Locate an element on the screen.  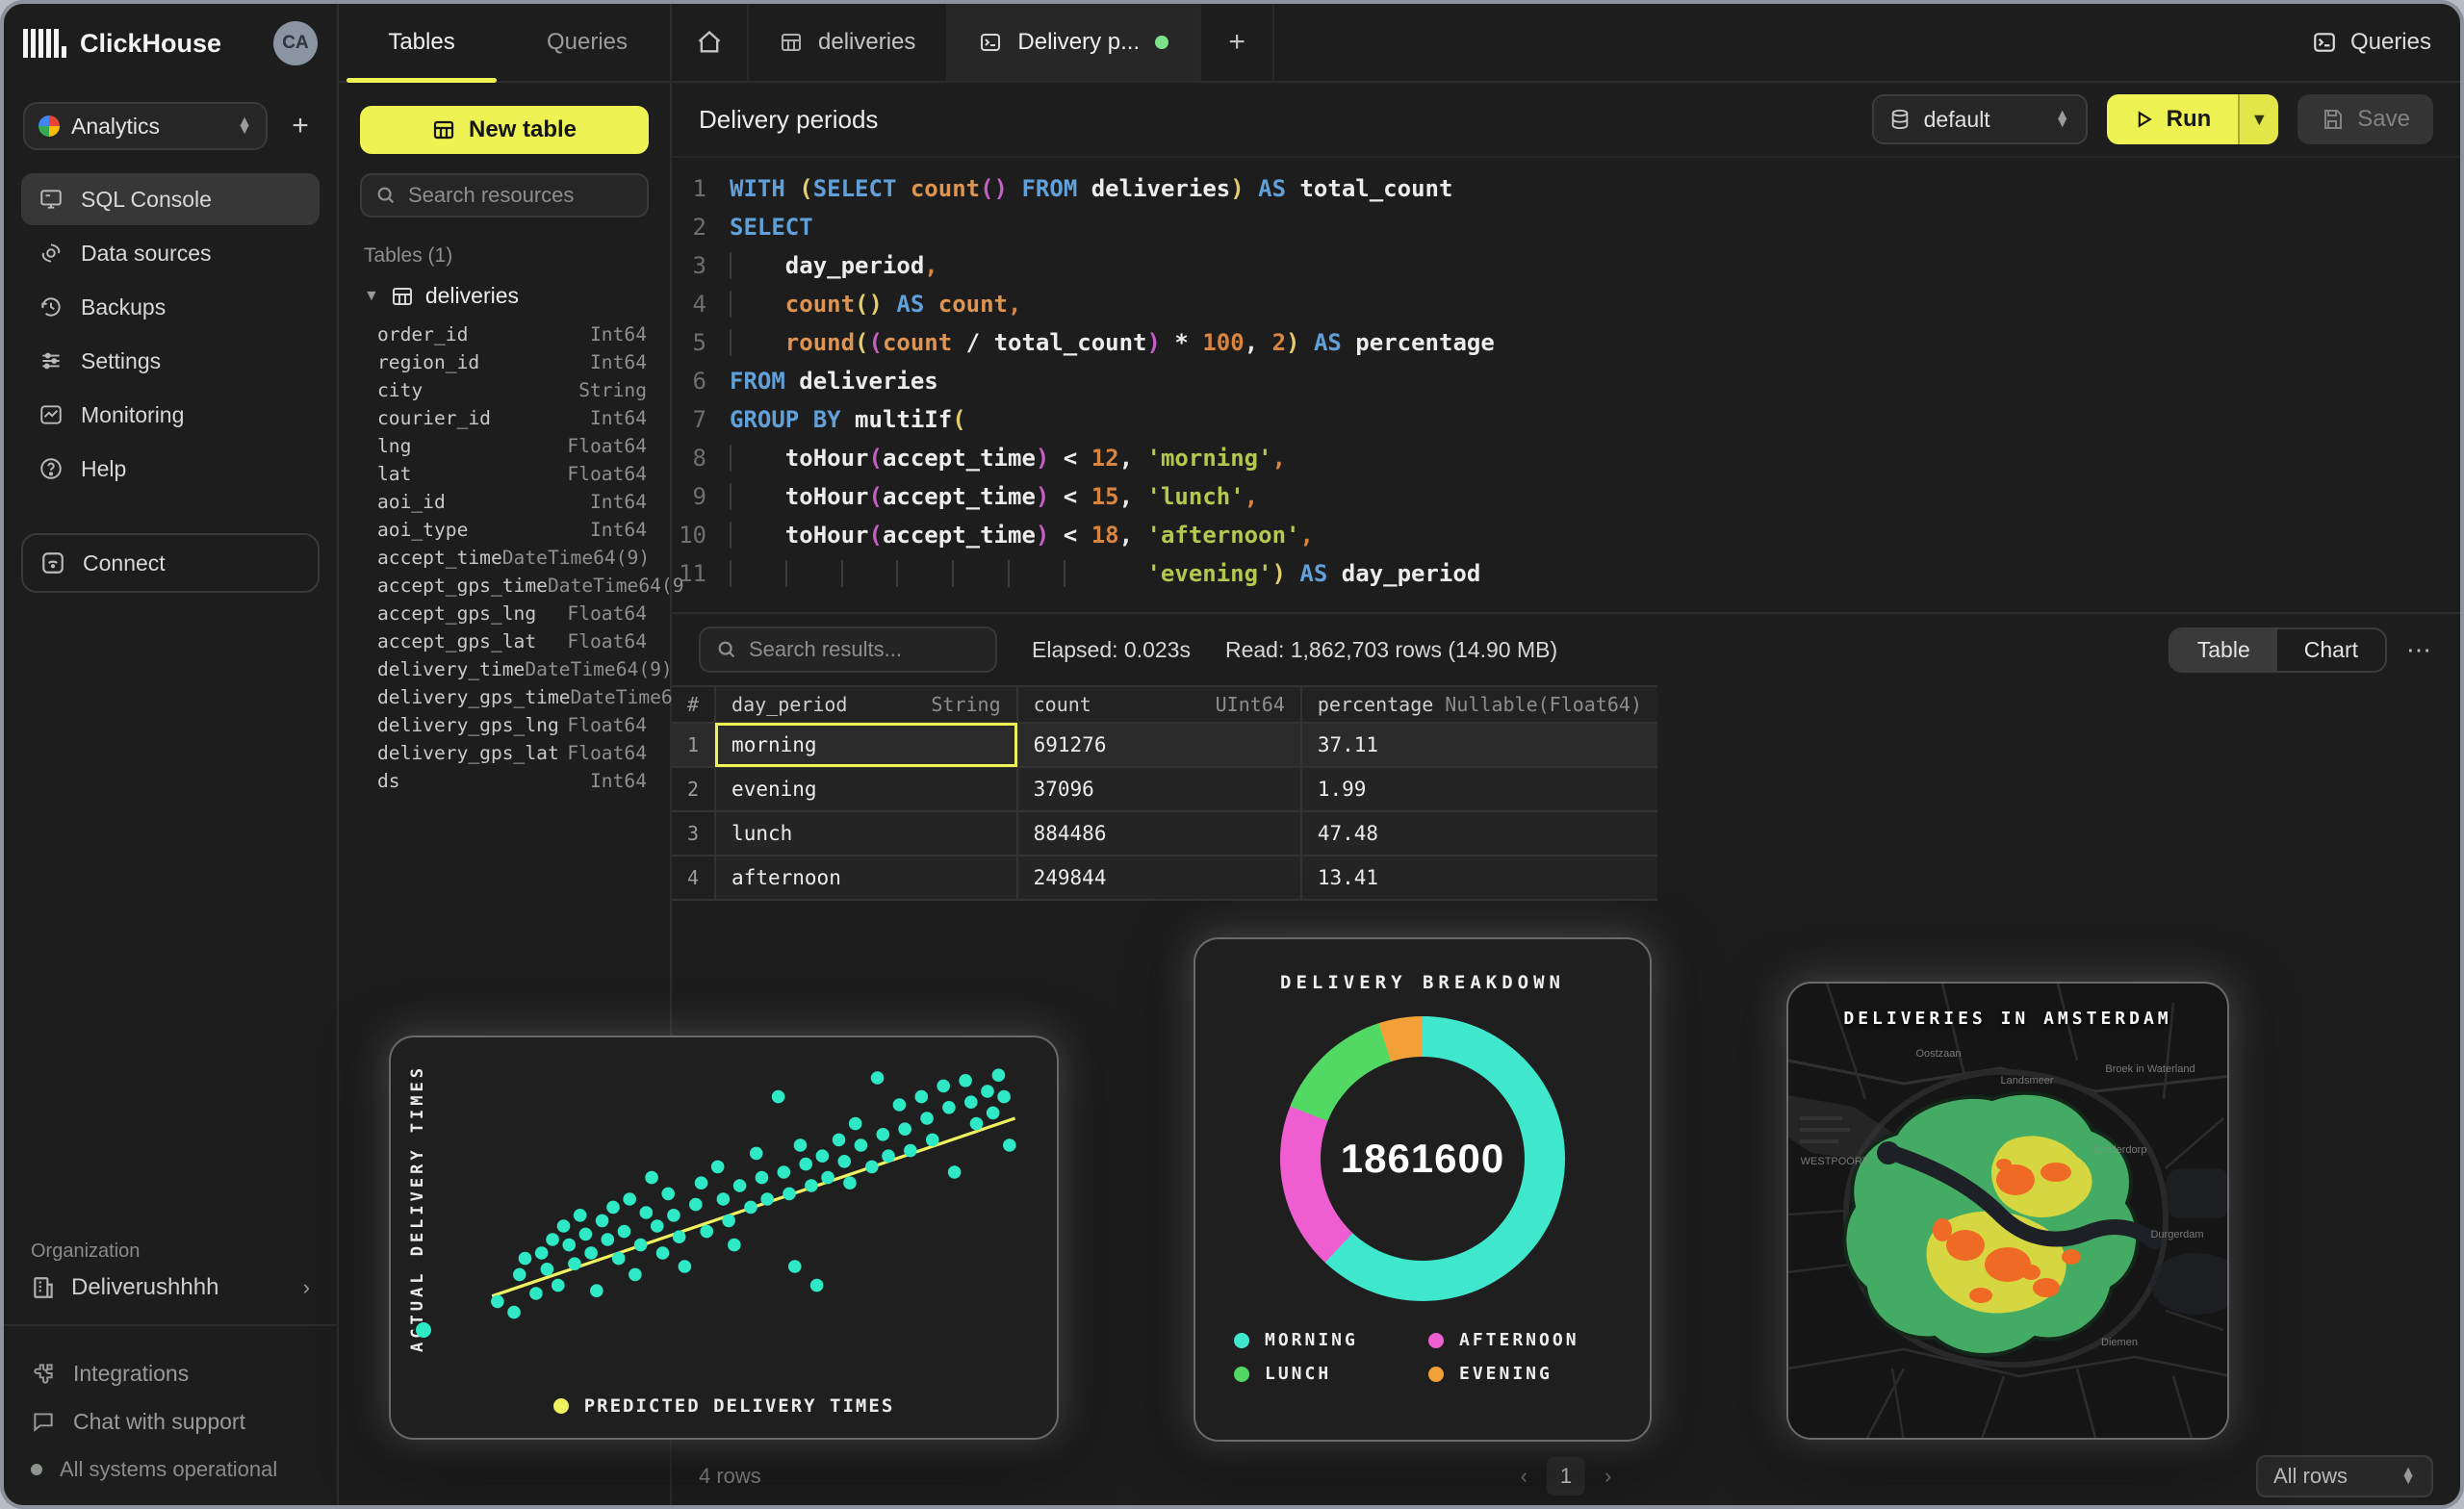
column-item: accept_gps_lng Float64 is located at coordinates (504, 613).